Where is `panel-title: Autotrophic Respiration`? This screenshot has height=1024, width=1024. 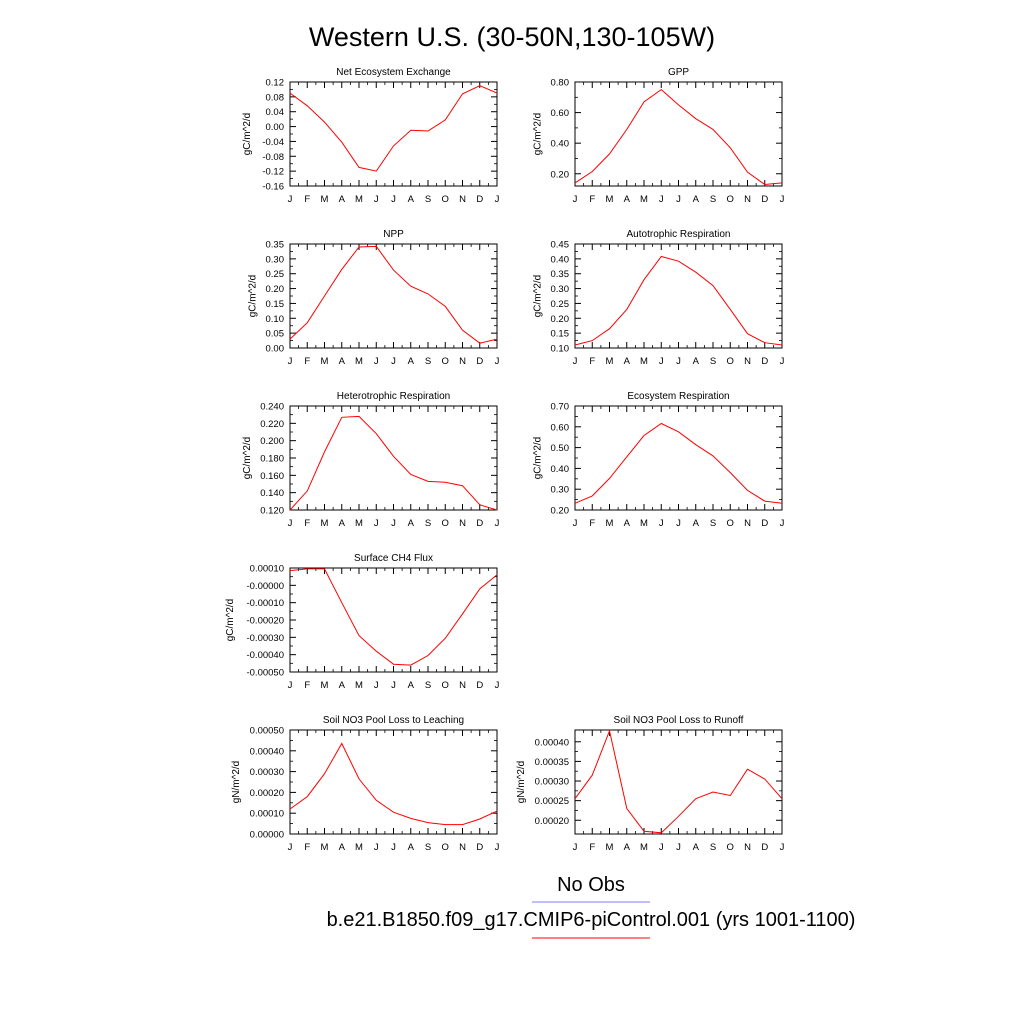
panel-title: Autotrophic Respiration is located at coordinates (679, 234).